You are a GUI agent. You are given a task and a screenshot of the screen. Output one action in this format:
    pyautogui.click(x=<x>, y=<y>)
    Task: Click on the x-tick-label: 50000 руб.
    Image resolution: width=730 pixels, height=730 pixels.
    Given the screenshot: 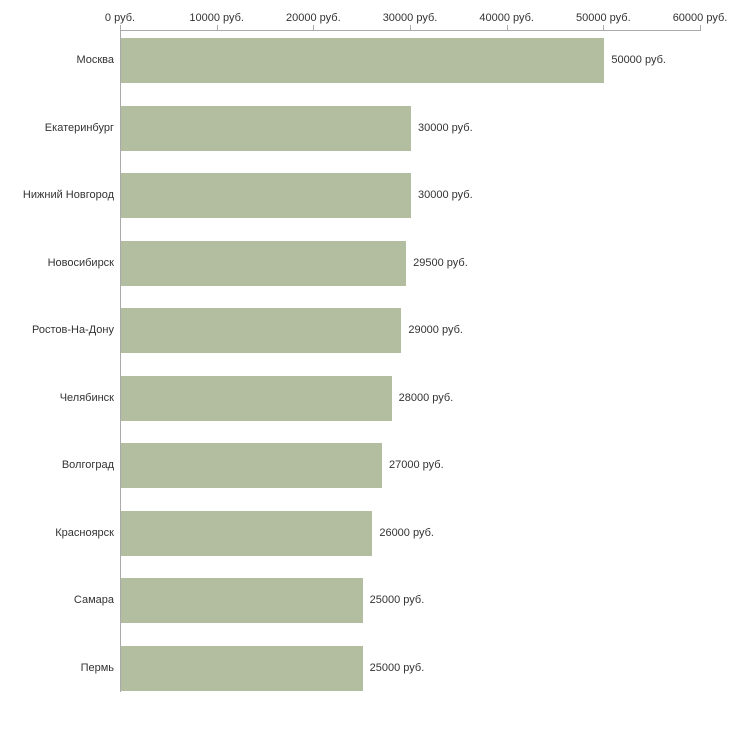 What is the action you would take?
    pyautogui.click(x=603, y=18)
    